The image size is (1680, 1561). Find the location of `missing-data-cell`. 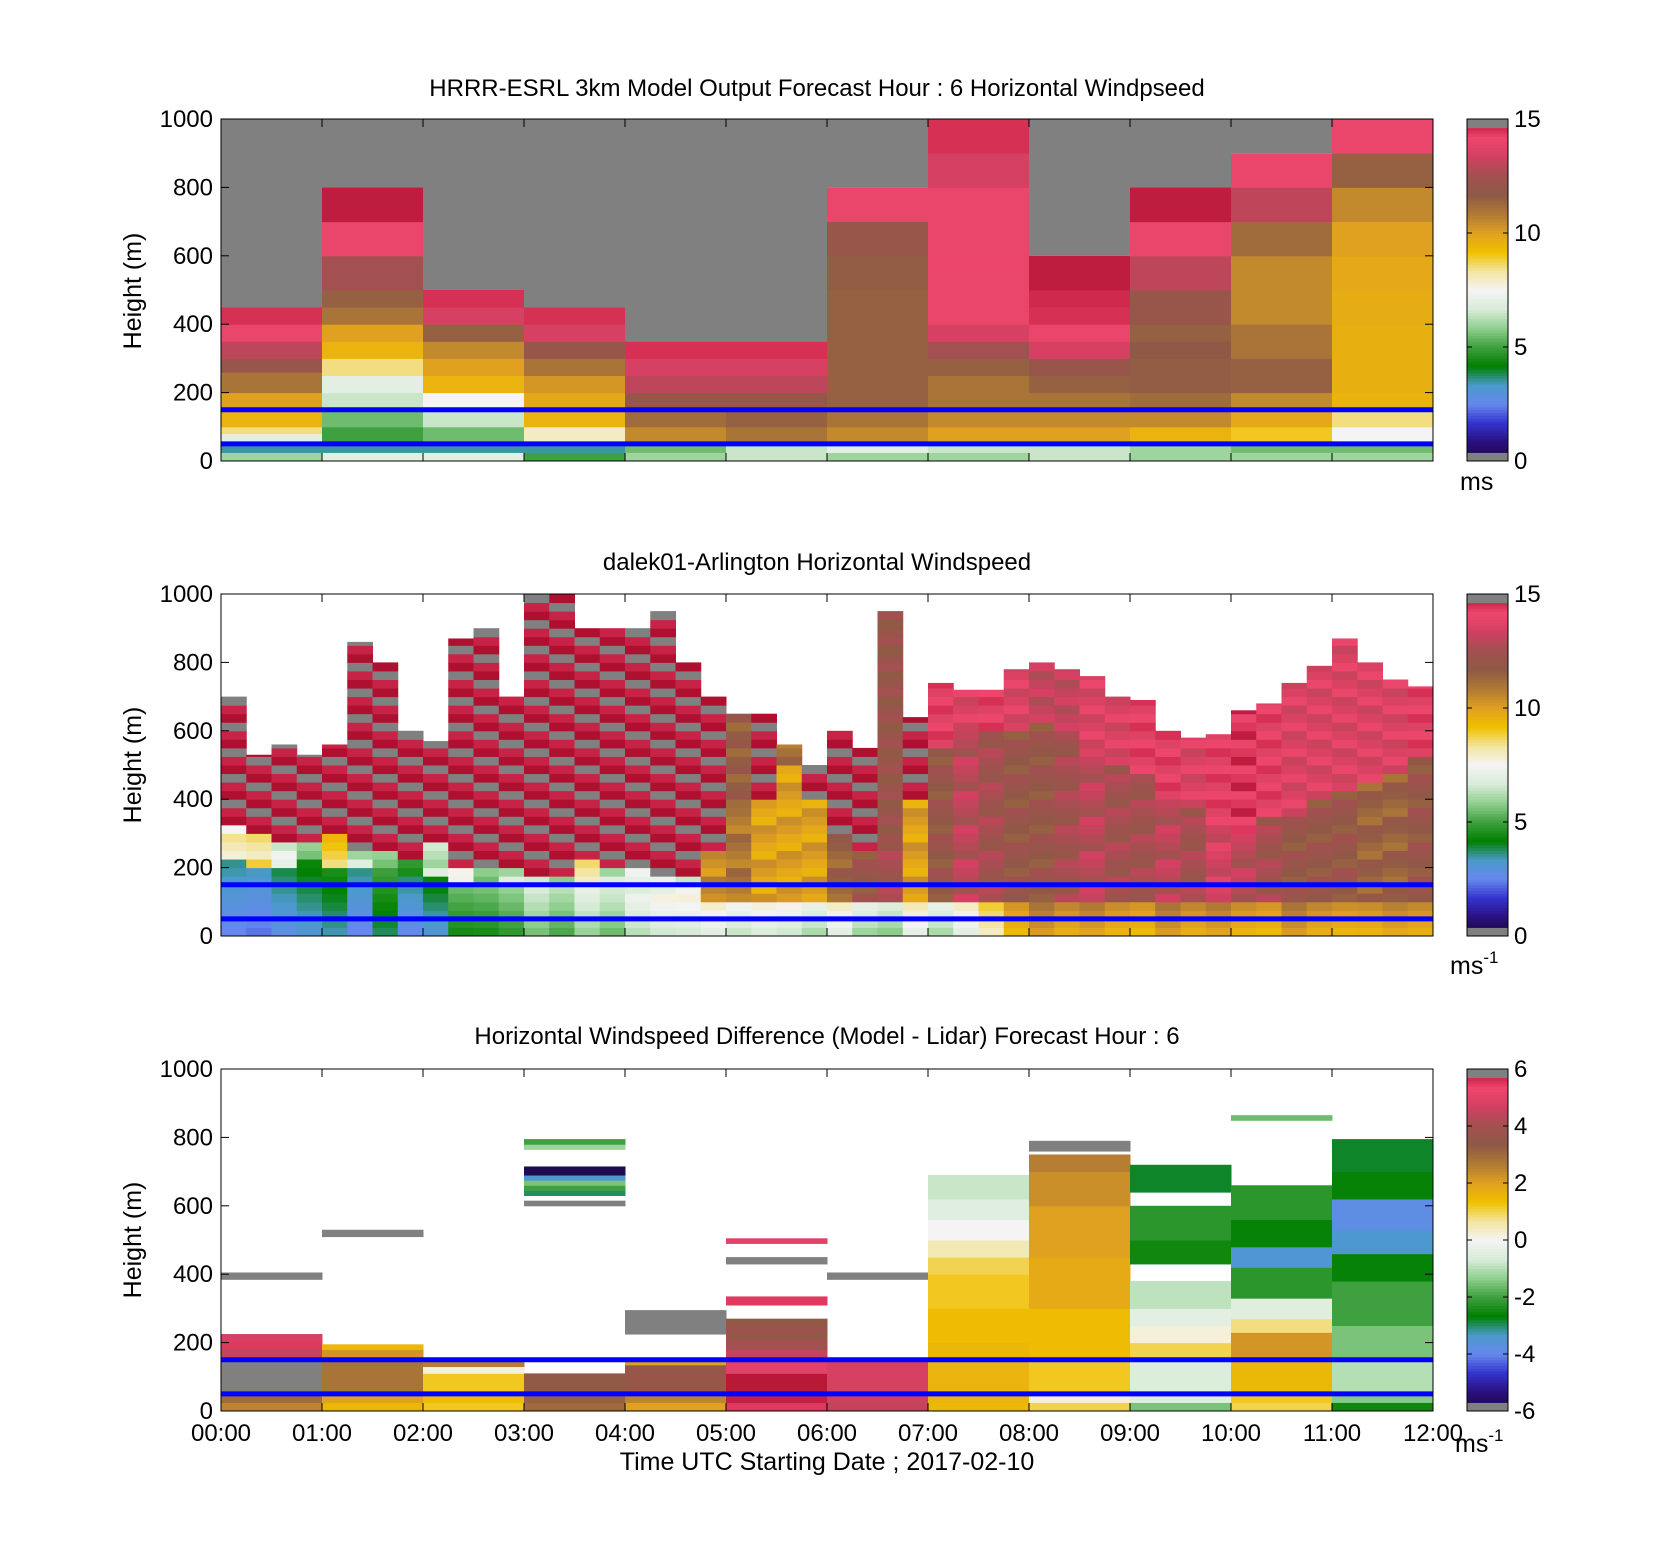

missing-data-cell is located at coordinates (372, 153).